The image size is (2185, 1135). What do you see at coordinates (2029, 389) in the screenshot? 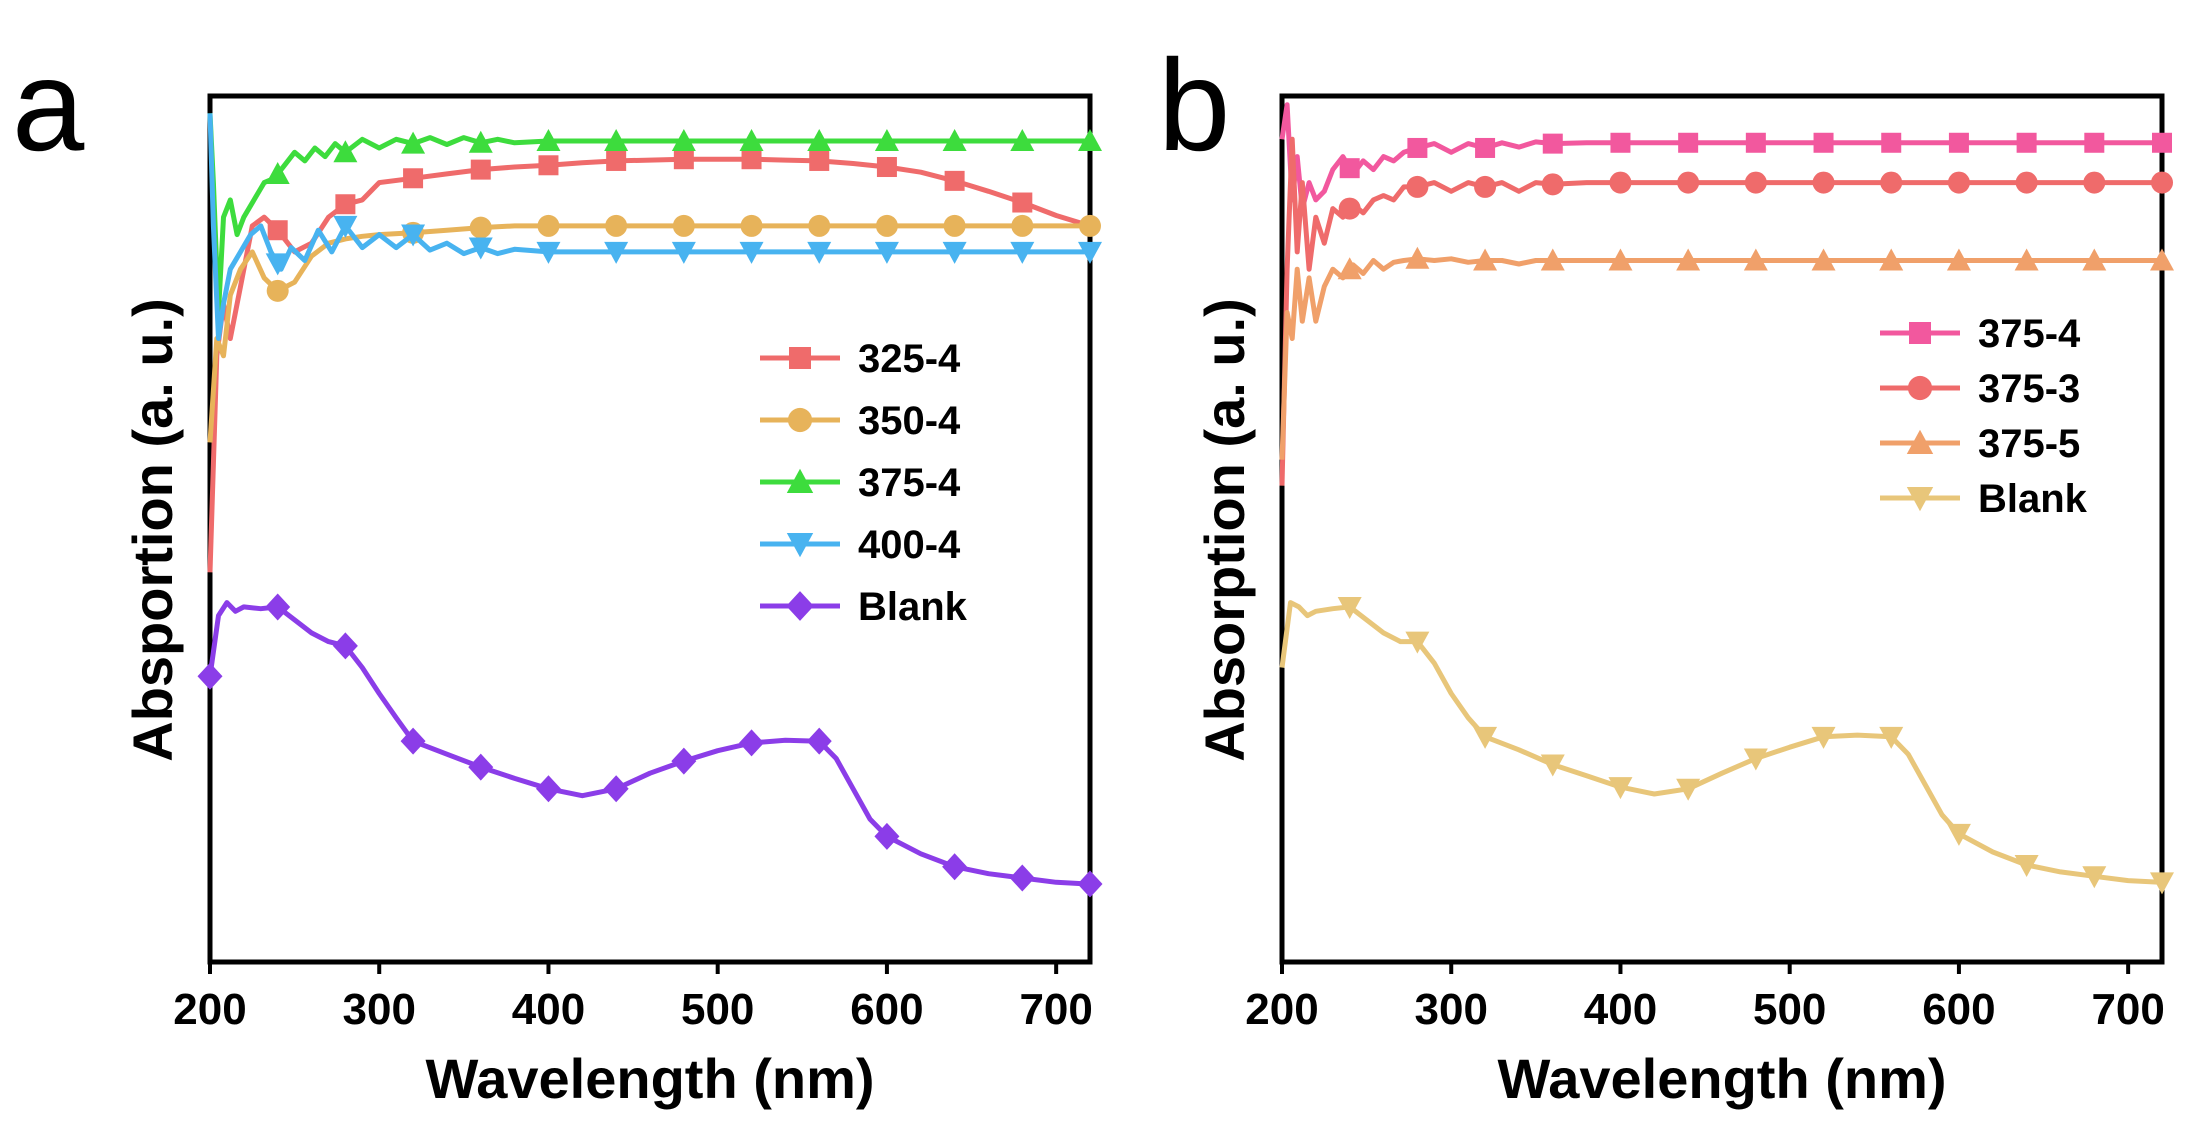
I see `panel-b-legend-label-1: 375-3` at bounding box center [2029, 389].